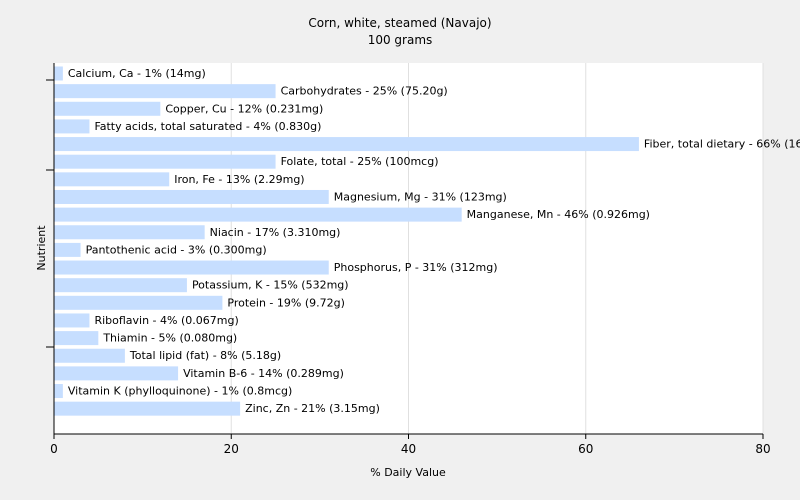 The image size is (800, 500). What do you see at coordinates (400, 40) in the screenshot?
I see `chart-subtitle: 100 grams` at bounding box center [400, 40].